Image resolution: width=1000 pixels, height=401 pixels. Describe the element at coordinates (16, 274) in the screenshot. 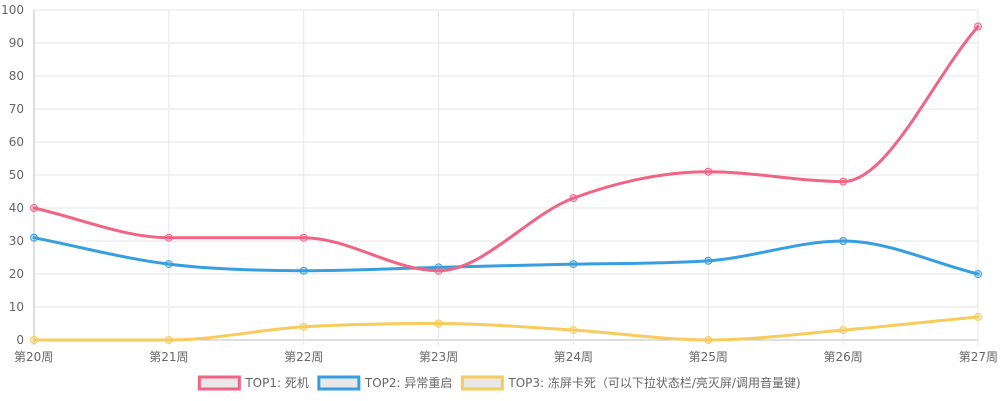

I see `y-tick-label: 20` at that location.